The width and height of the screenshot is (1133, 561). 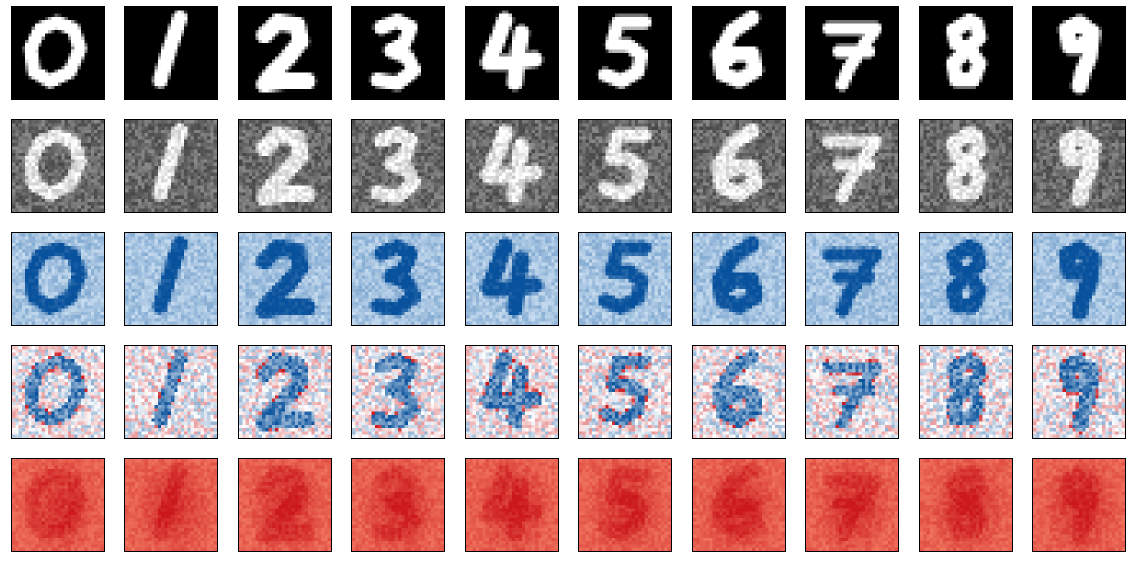 I want to click on noisy-gray-digit-5-image, so click(x=625, y=166).